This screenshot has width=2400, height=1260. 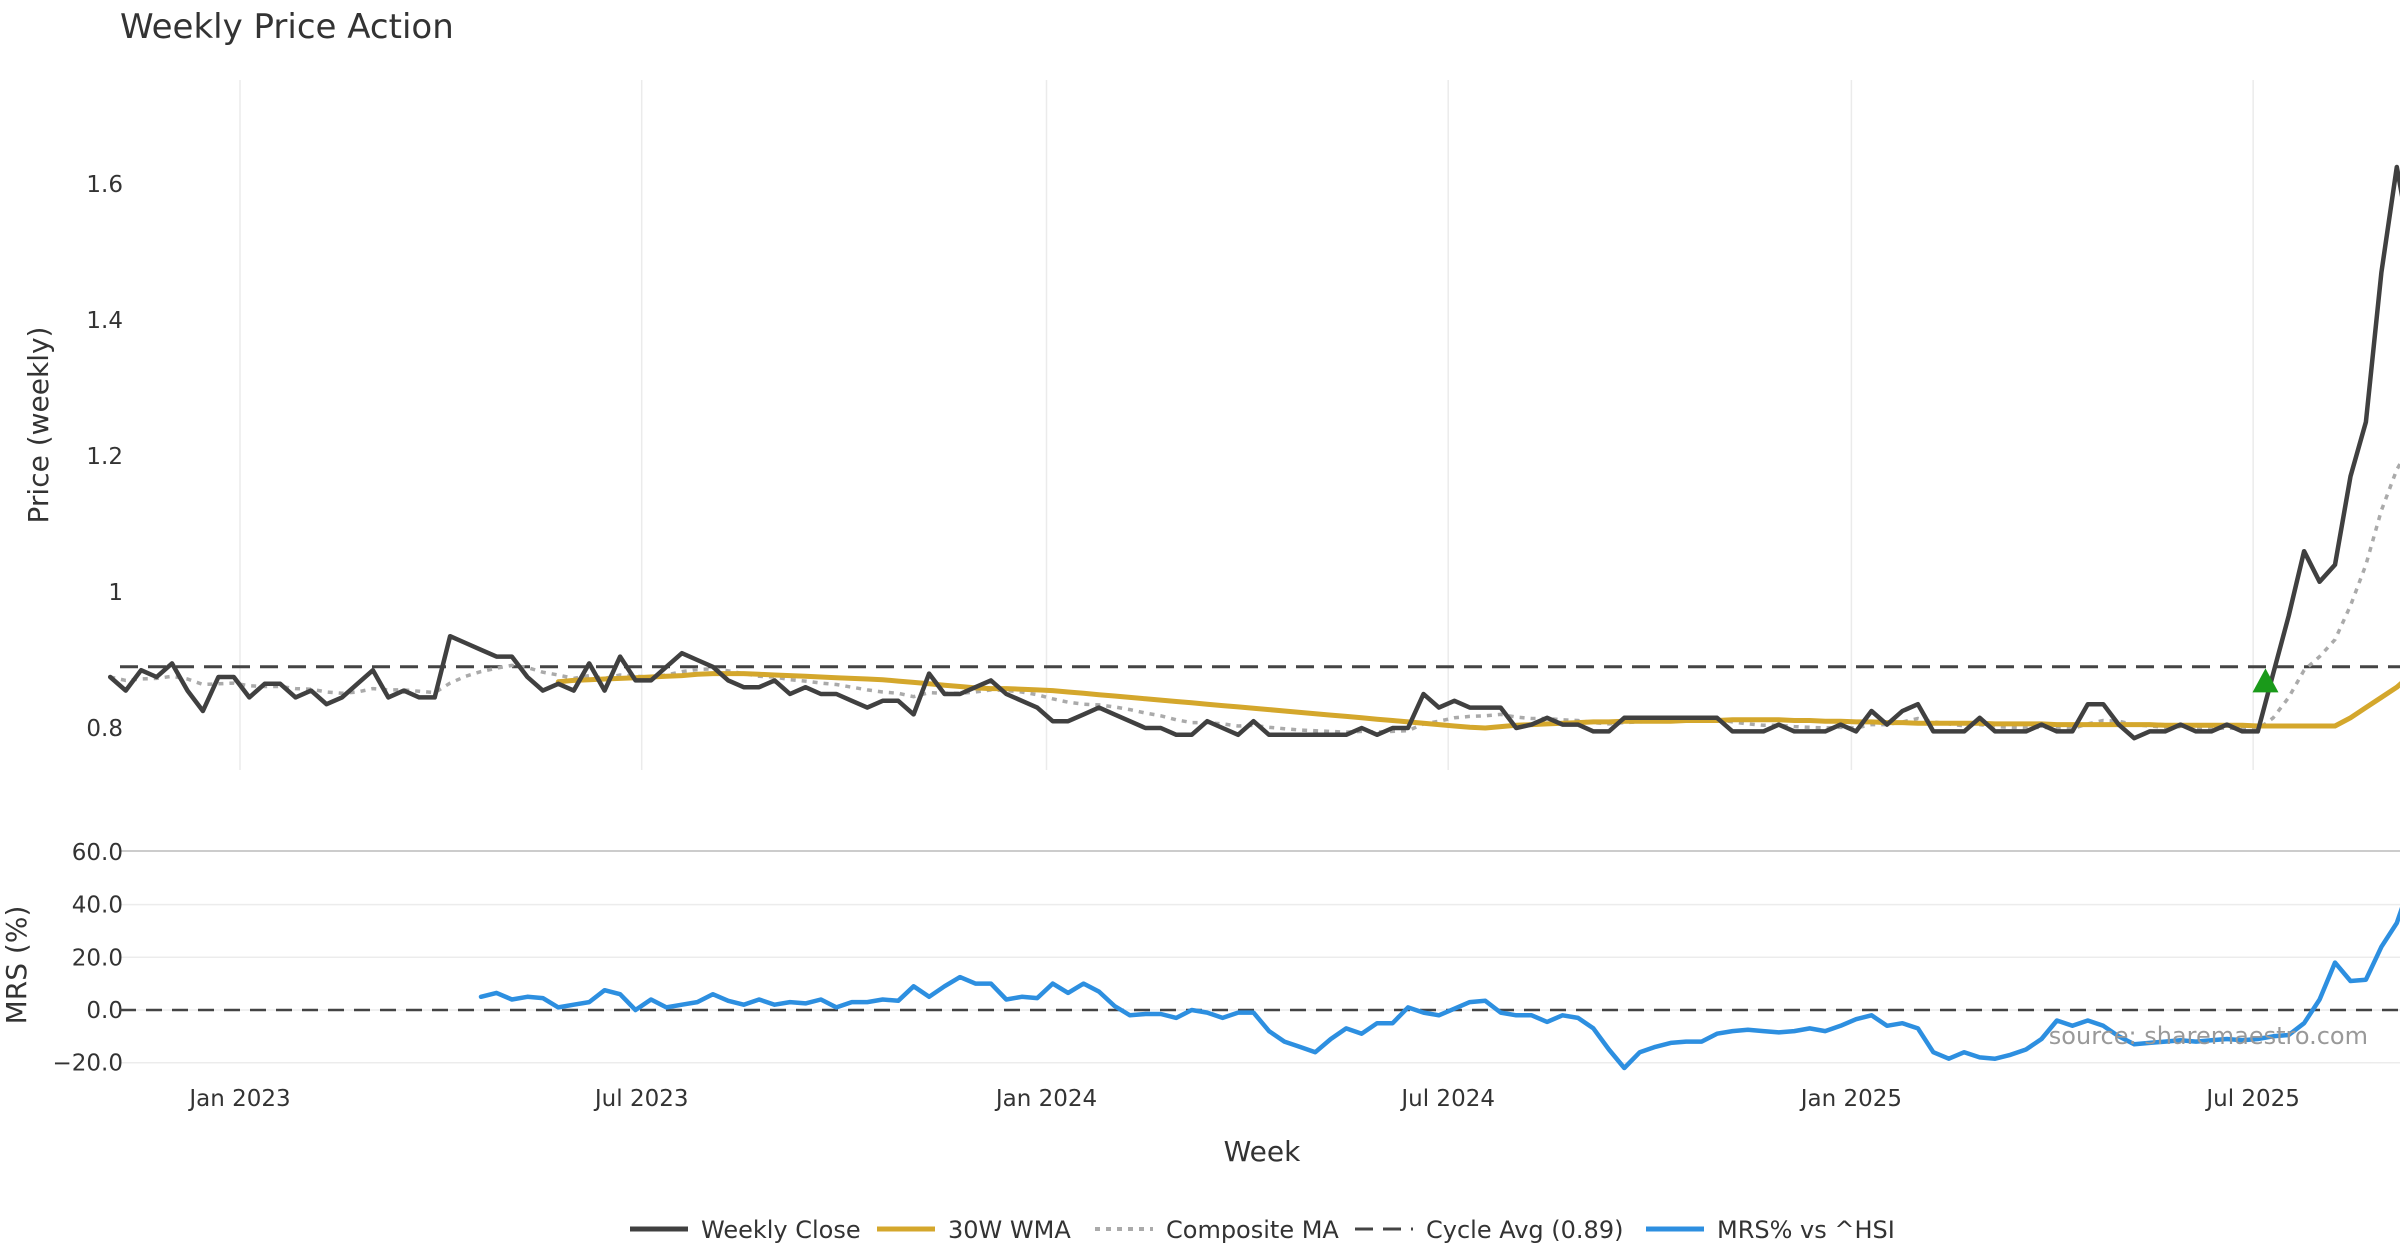 I want to click on legend-label-composite-ma: Composite MA, so click(x=1252, y=1230).